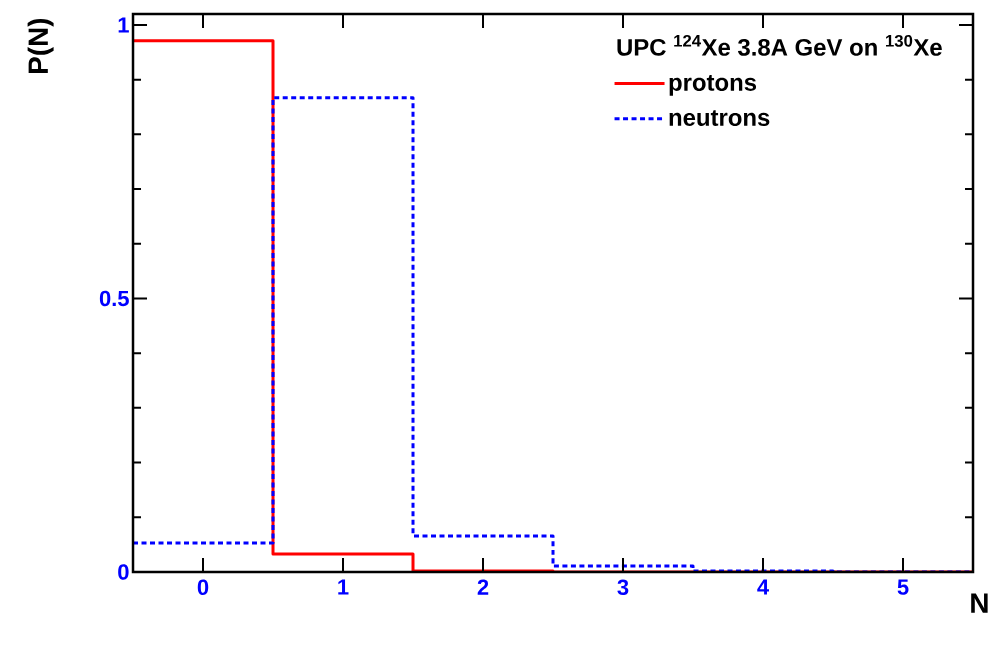  Describe the element at coordinates (623, 587) in the screenshot. I see `x-tick-label: 3` at that location.